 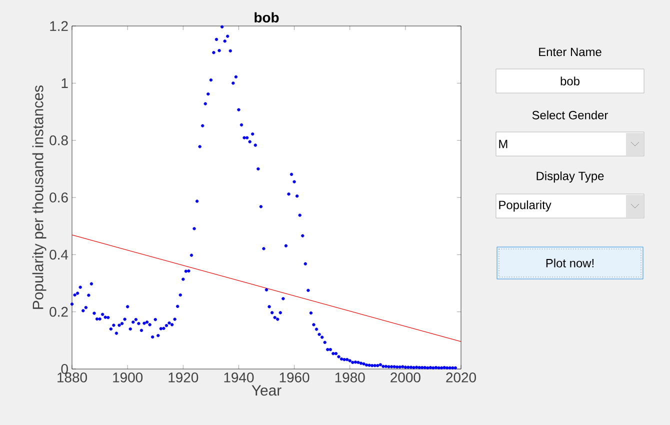 I want to click on x-tick-label: 1920, so click(x=183, y=377).